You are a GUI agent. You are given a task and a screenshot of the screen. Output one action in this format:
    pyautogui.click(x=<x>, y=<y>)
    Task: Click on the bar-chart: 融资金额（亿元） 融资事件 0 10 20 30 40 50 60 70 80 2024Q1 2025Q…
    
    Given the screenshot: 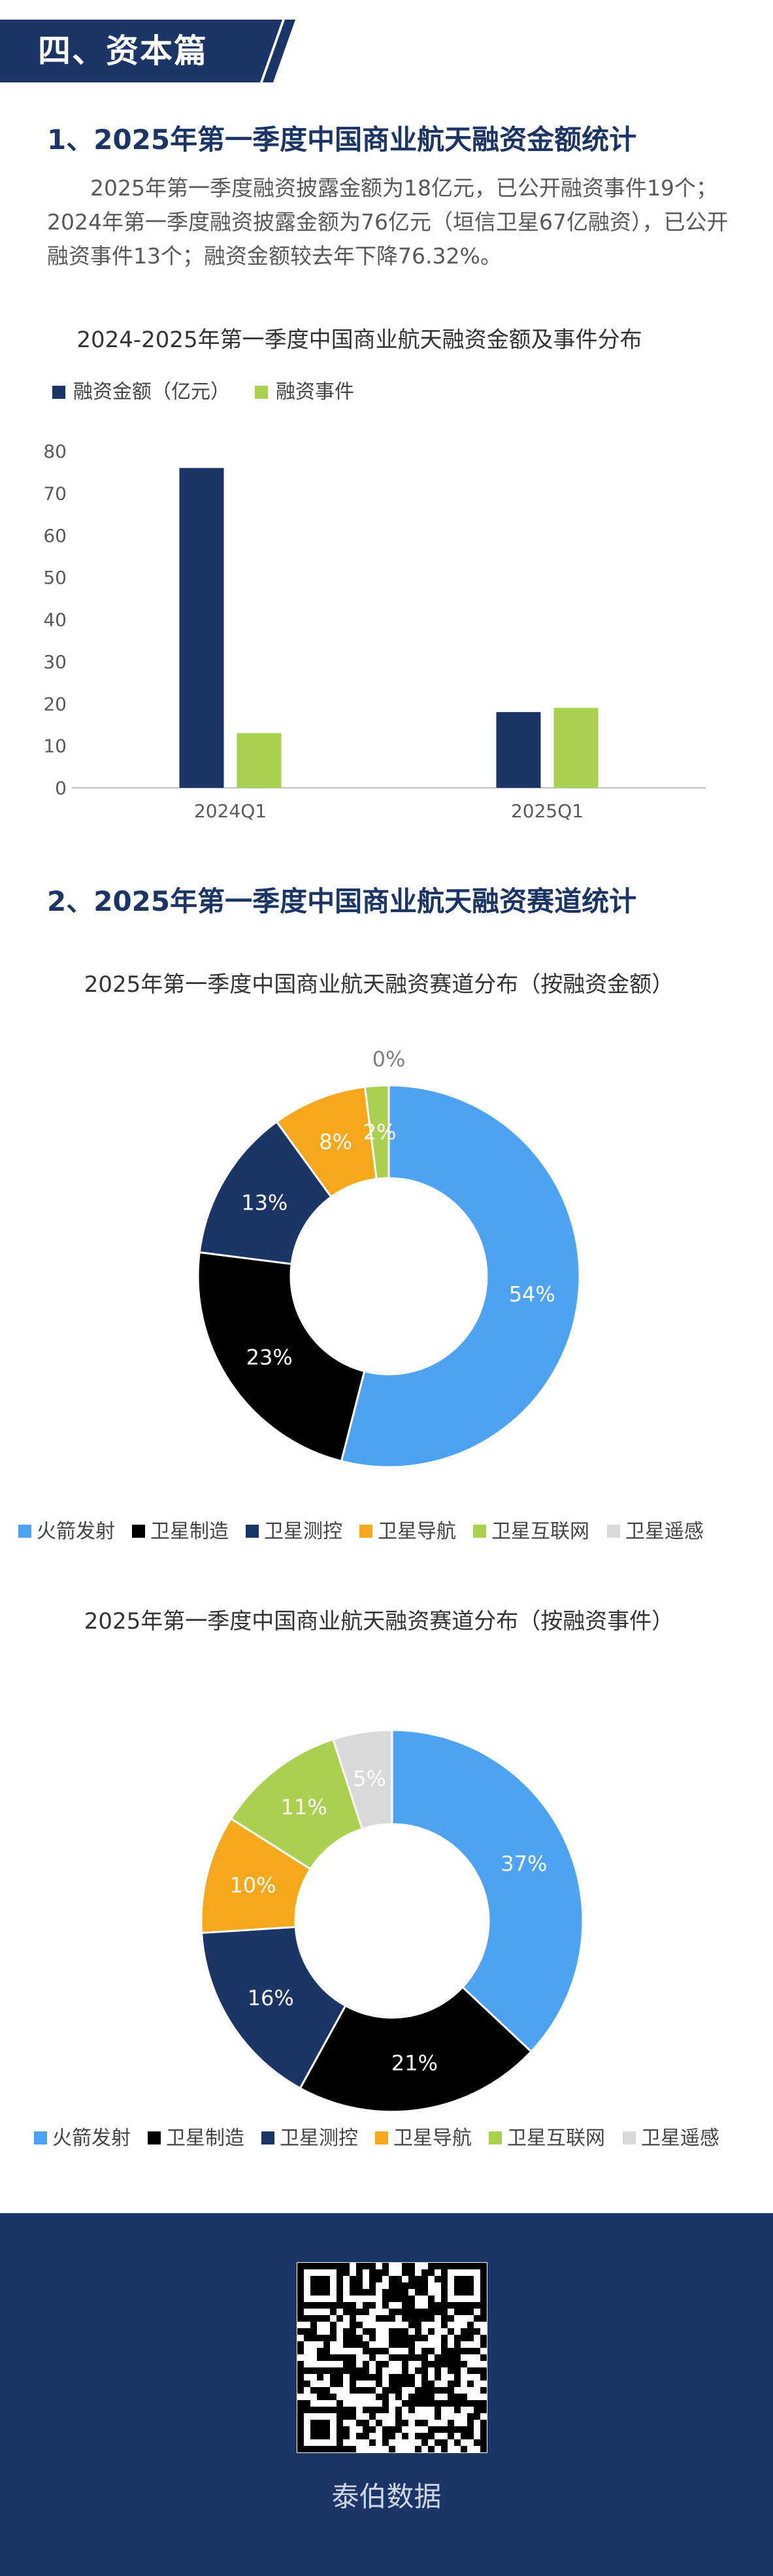 What is the action you would take?
    pyautogui.click(x=374, y=601)
    